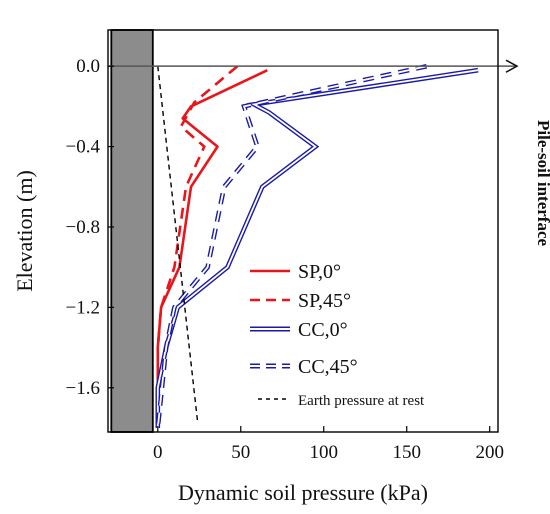 This screenshot has height=514, width=550. Describe the element at coordinates (158, 452) in the screenshot. I see `x-tick-label: 0` at that location.